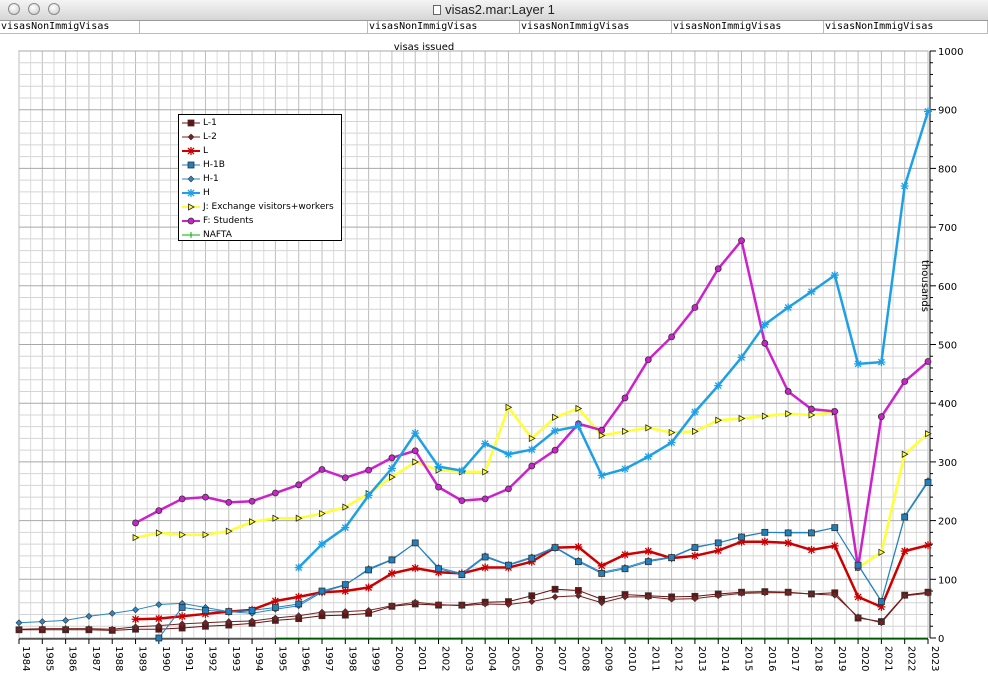 Image resolution: width=988 pixels, height=699 pixels. What do you see at coordinates (906, 27) in the screenshot?
I see `tab-6: visasNonImmigVisas` at bounding box center [906, 27].